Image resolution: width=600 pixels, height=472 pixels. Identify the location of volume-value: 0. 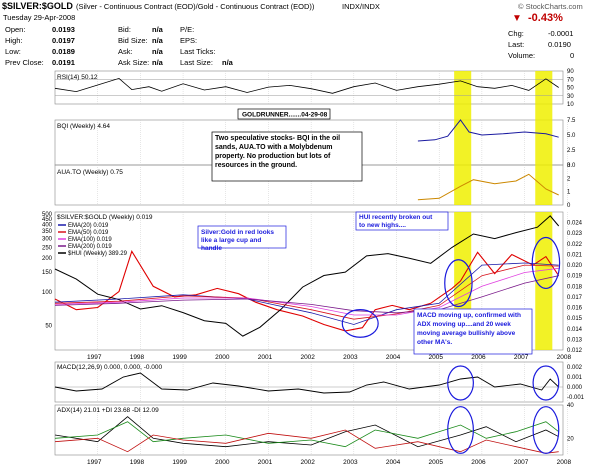
(572, 55).